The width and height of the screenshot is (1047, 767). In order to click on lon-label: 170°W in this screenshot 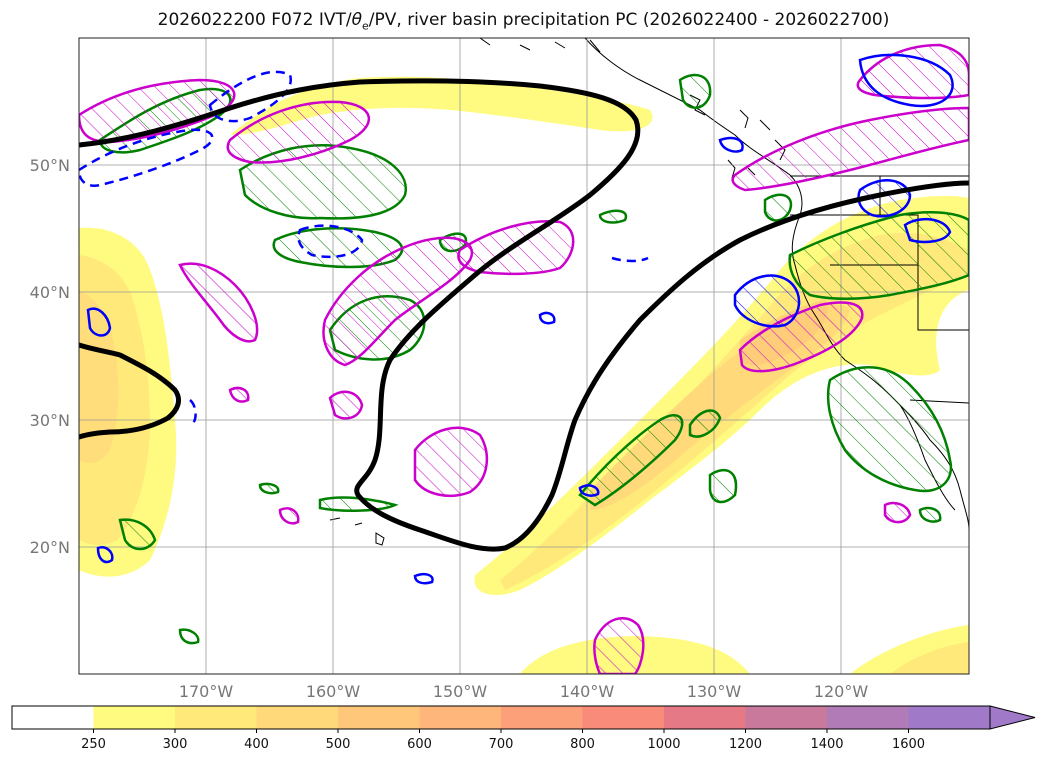, I will do `click(206, 691)`.